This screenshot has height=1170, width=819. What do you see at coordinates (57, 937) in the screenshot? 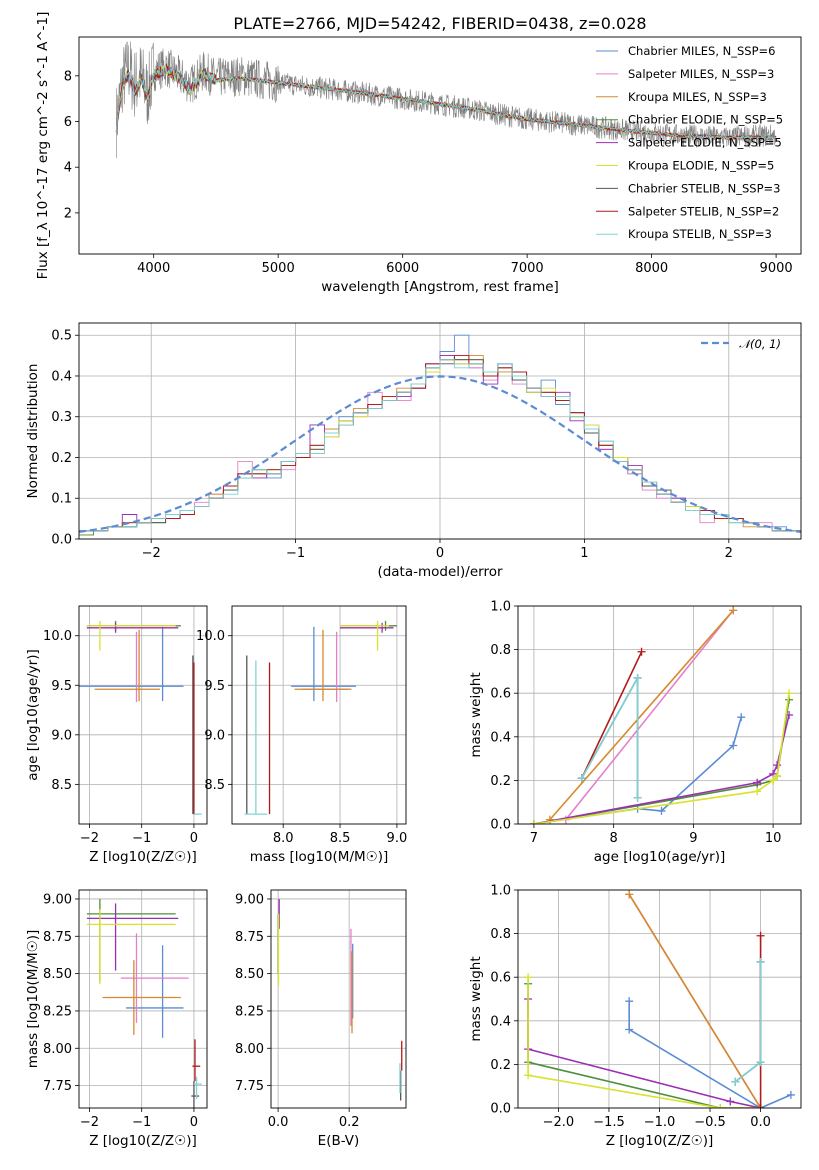
I see `y-tick-label: 8.75` at bounding box center [57, 937].